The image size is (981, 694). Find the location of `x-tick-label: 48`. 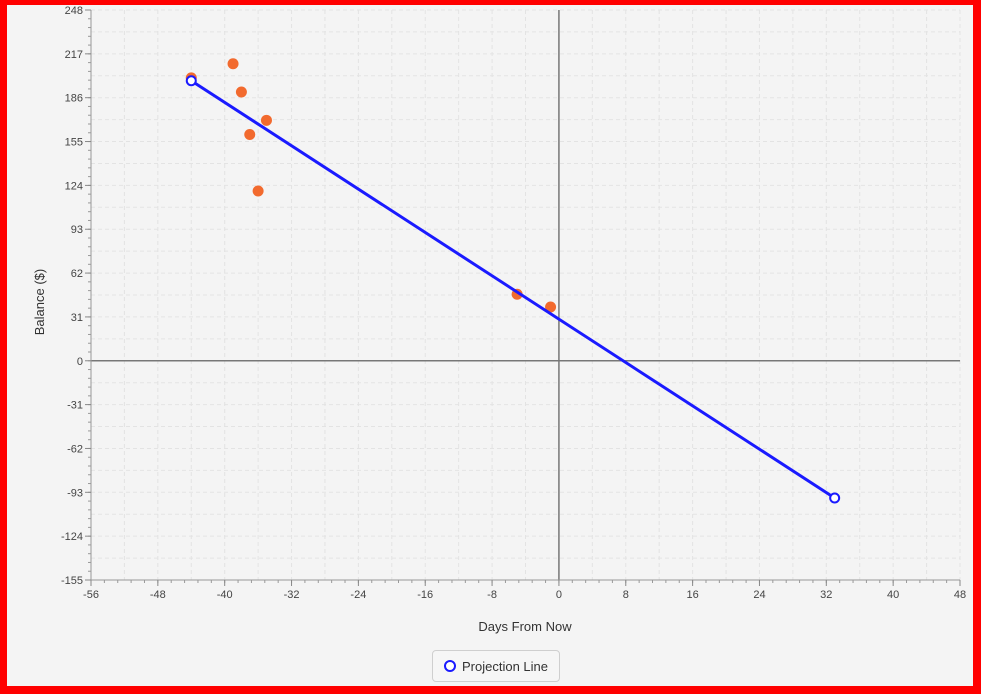

x-tick-label: 48 is located at coordinates (960, 595).